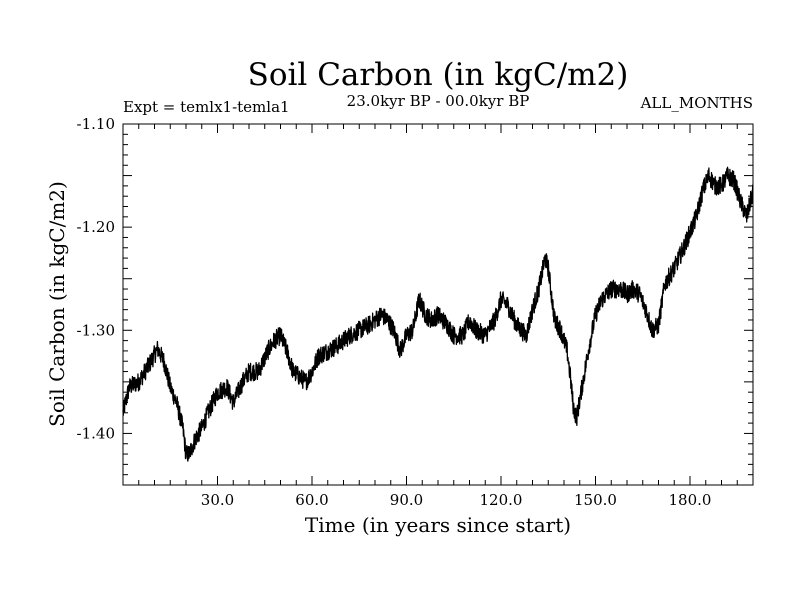  What do you see at coordinates (438, 525) in the screenshot?
I see `x-axis-label: Time (in years since start)` at bounding box center [438, 525].